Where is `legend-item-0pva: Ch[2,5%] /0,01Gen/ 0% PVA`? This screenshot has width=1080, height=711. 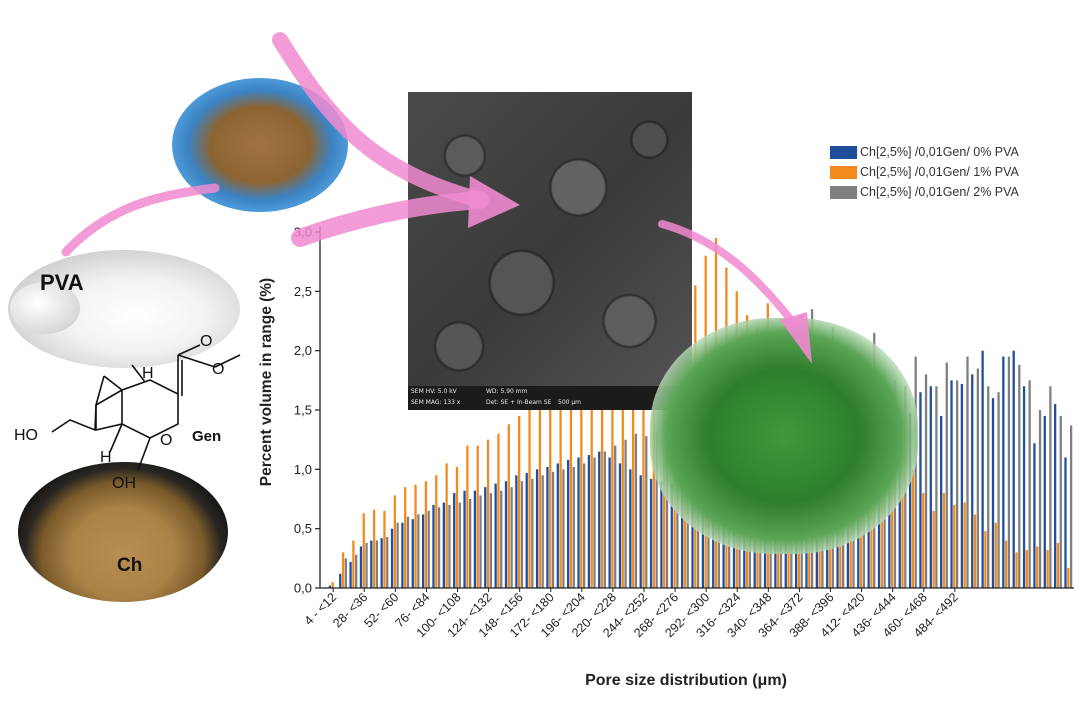 legend-item-0pva: Ch[2,5%] /0,01Gen/ 0% PVA is located at coordinates (924, 152).